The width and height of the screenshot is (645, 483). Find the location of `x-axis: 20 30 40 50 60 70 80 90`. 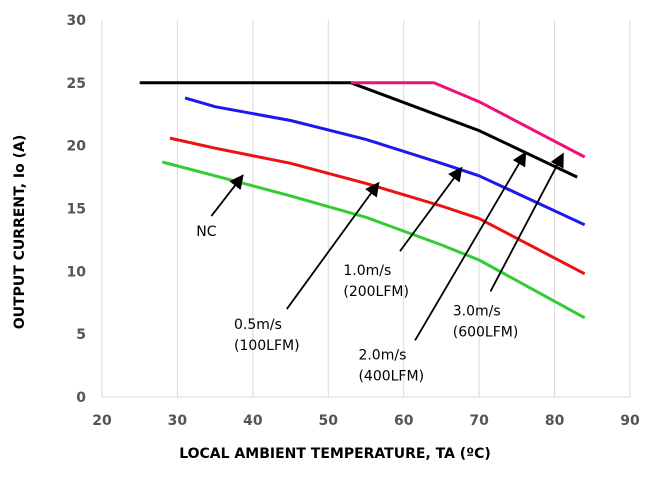

x-axis: 20 30 40 50 60 70 80 90 is located at coordinates (366, 421).